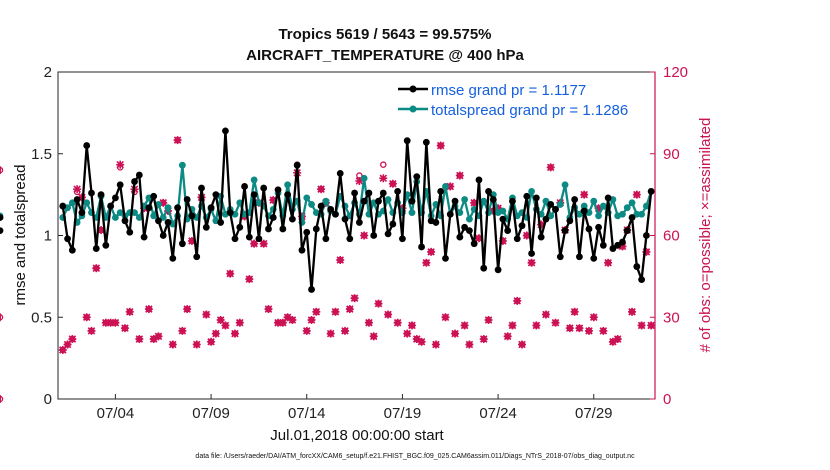 The height and width of the screenshot is (470, 830). What do you see at coordinates (383, 164) in the screenshot?
I see `obs-possible-point` at bounding box center [383, 164].